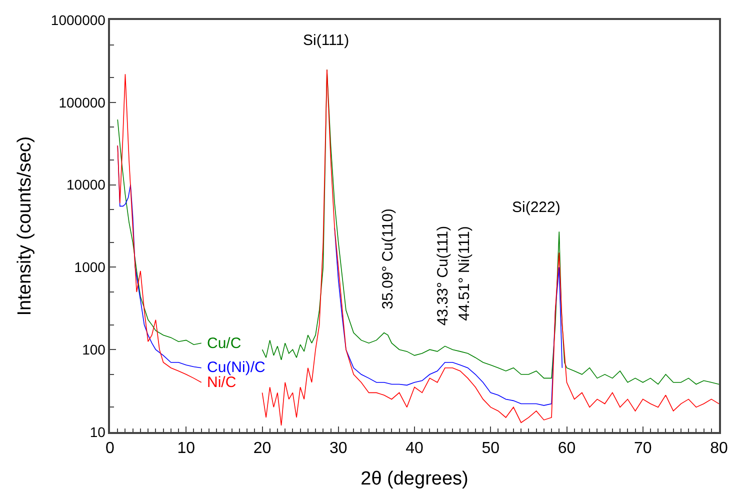 The width and height of the screenshot is (740, 497). I want to click on x-tick-label: 40, so click(415, 448).